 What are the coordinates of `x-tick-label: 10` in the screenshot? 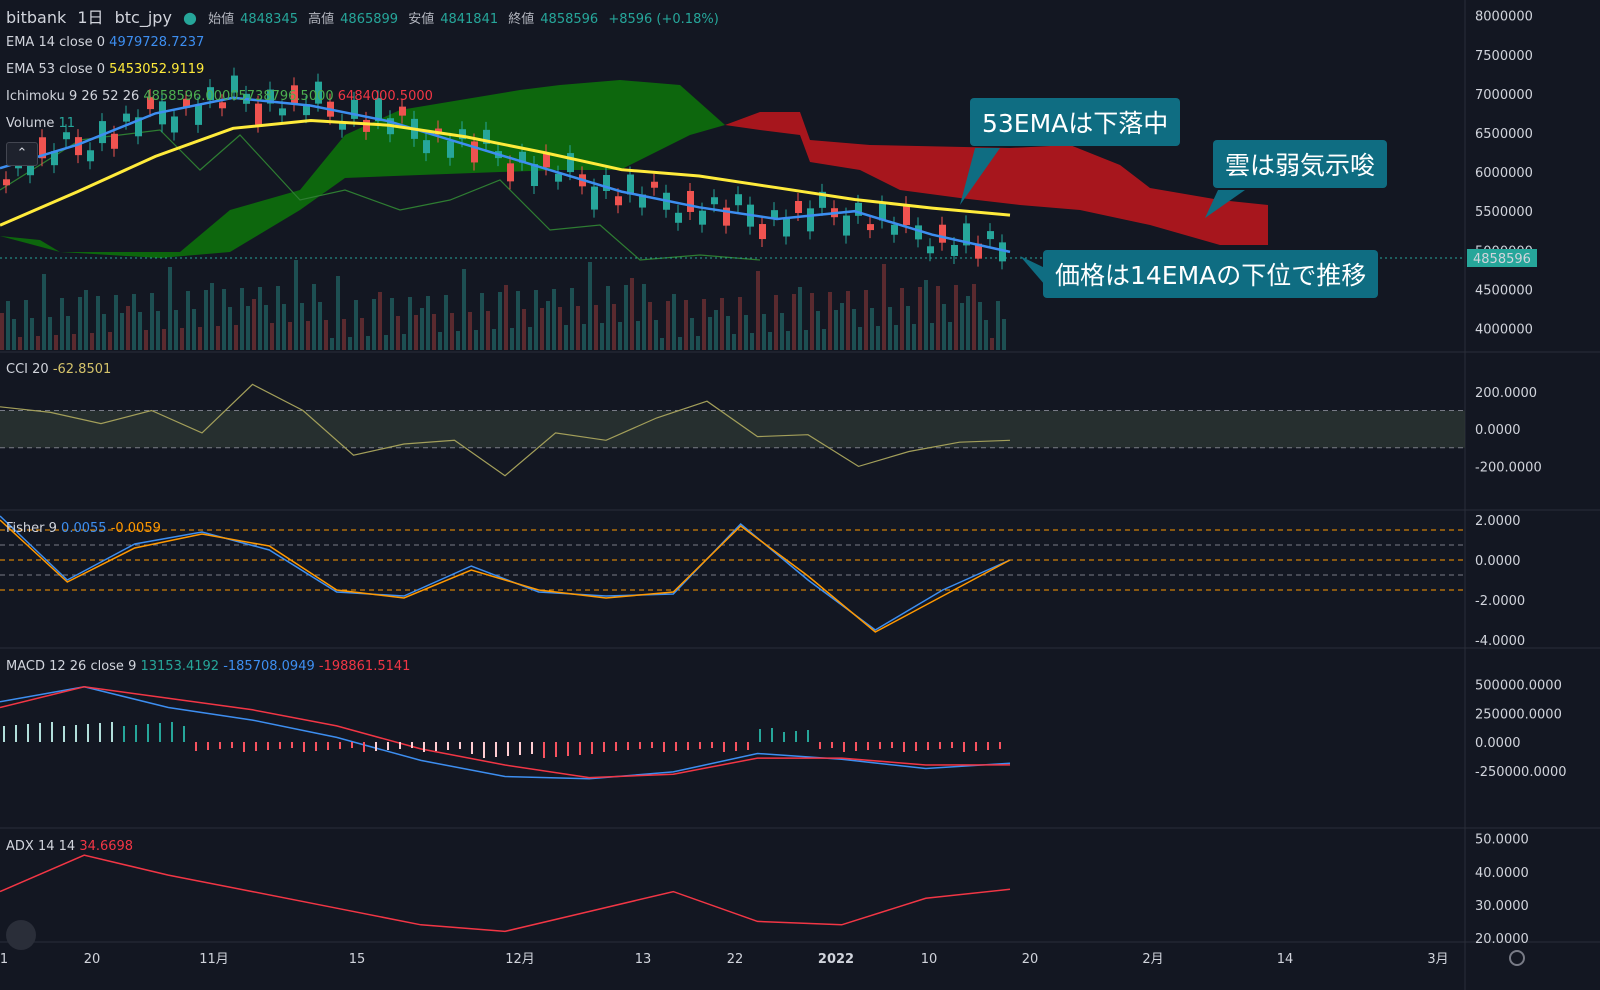 It's located at (929, 959).